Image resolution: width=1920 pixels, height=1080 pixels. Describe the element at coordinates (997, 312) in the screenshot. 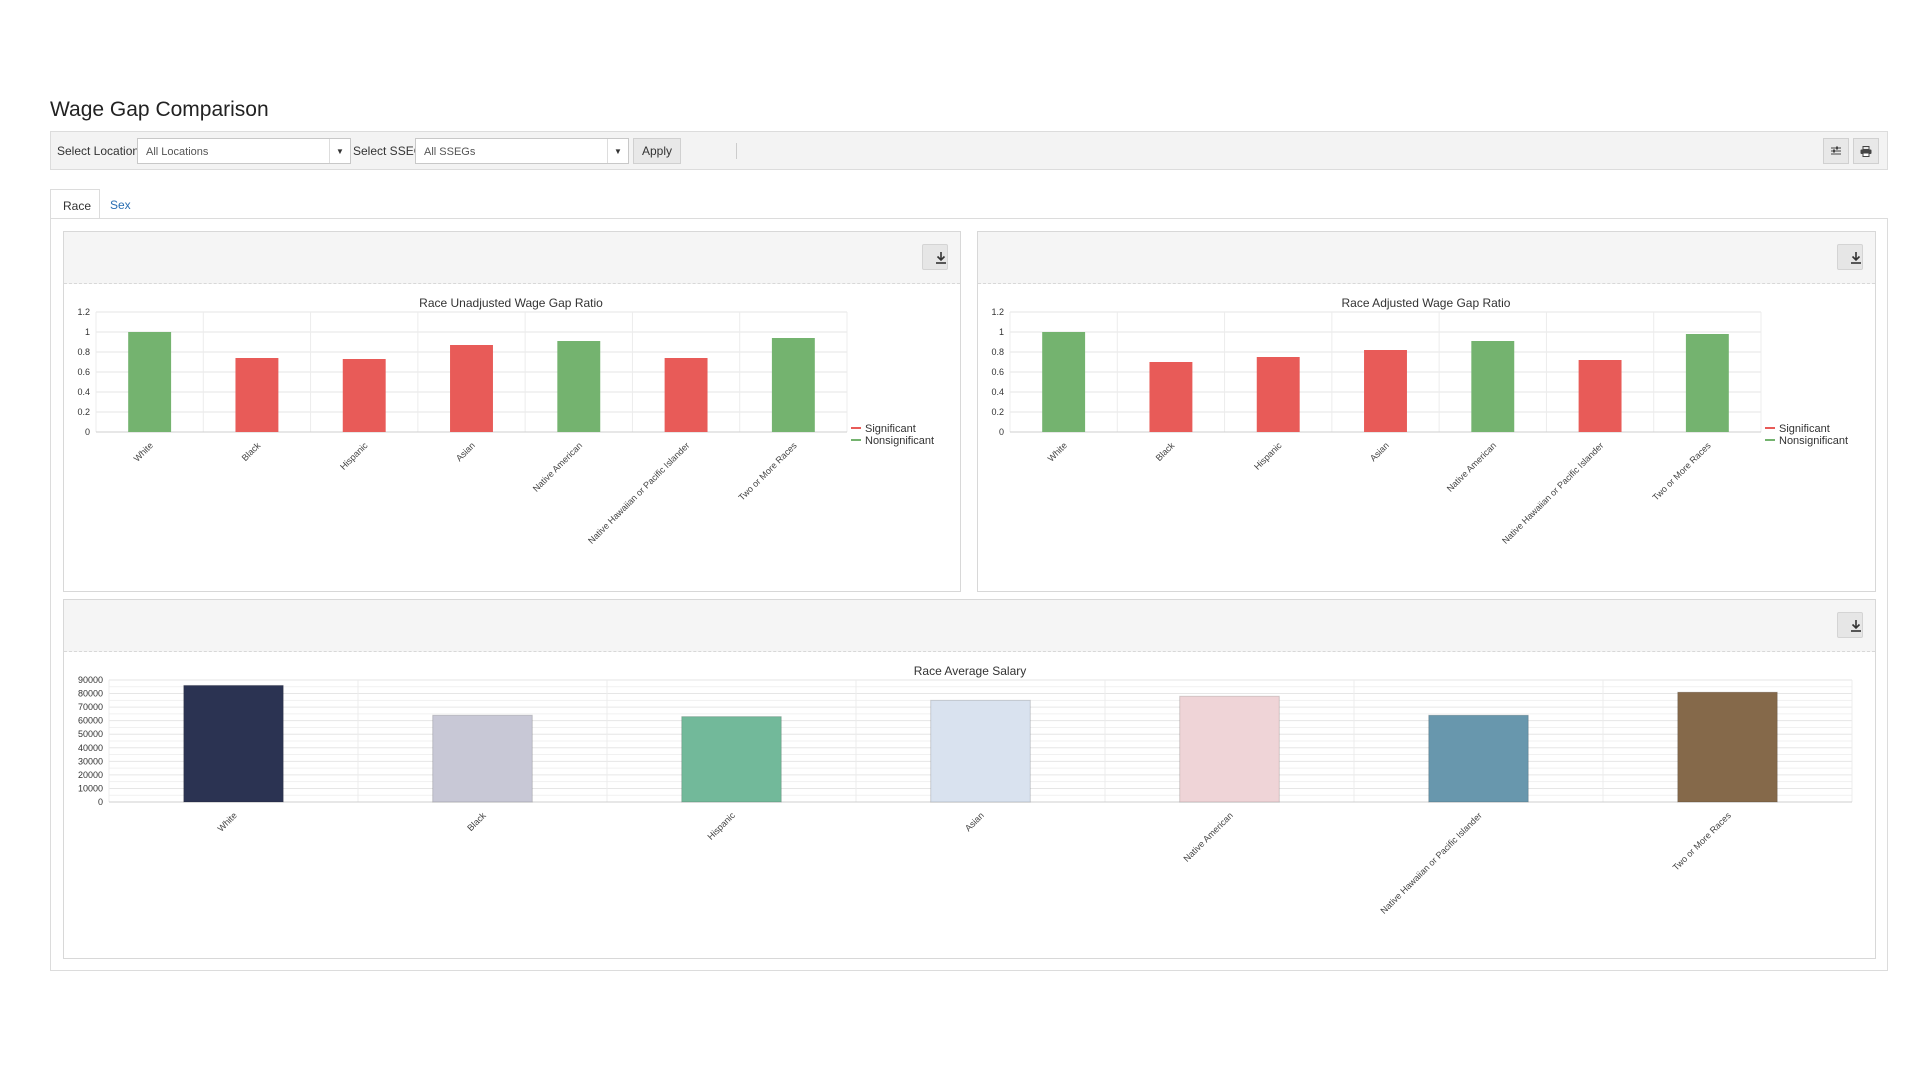

I see `y-tick-label: 1.2` at that location.